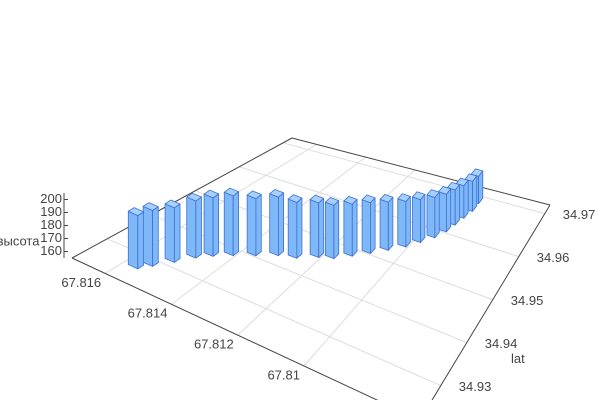 This screenshot has height=400, width=600. What do you see at coordinates (148, 313) in the screenshot?
I see `x-tick-label: 67.814` at bounding box center [148, 313].